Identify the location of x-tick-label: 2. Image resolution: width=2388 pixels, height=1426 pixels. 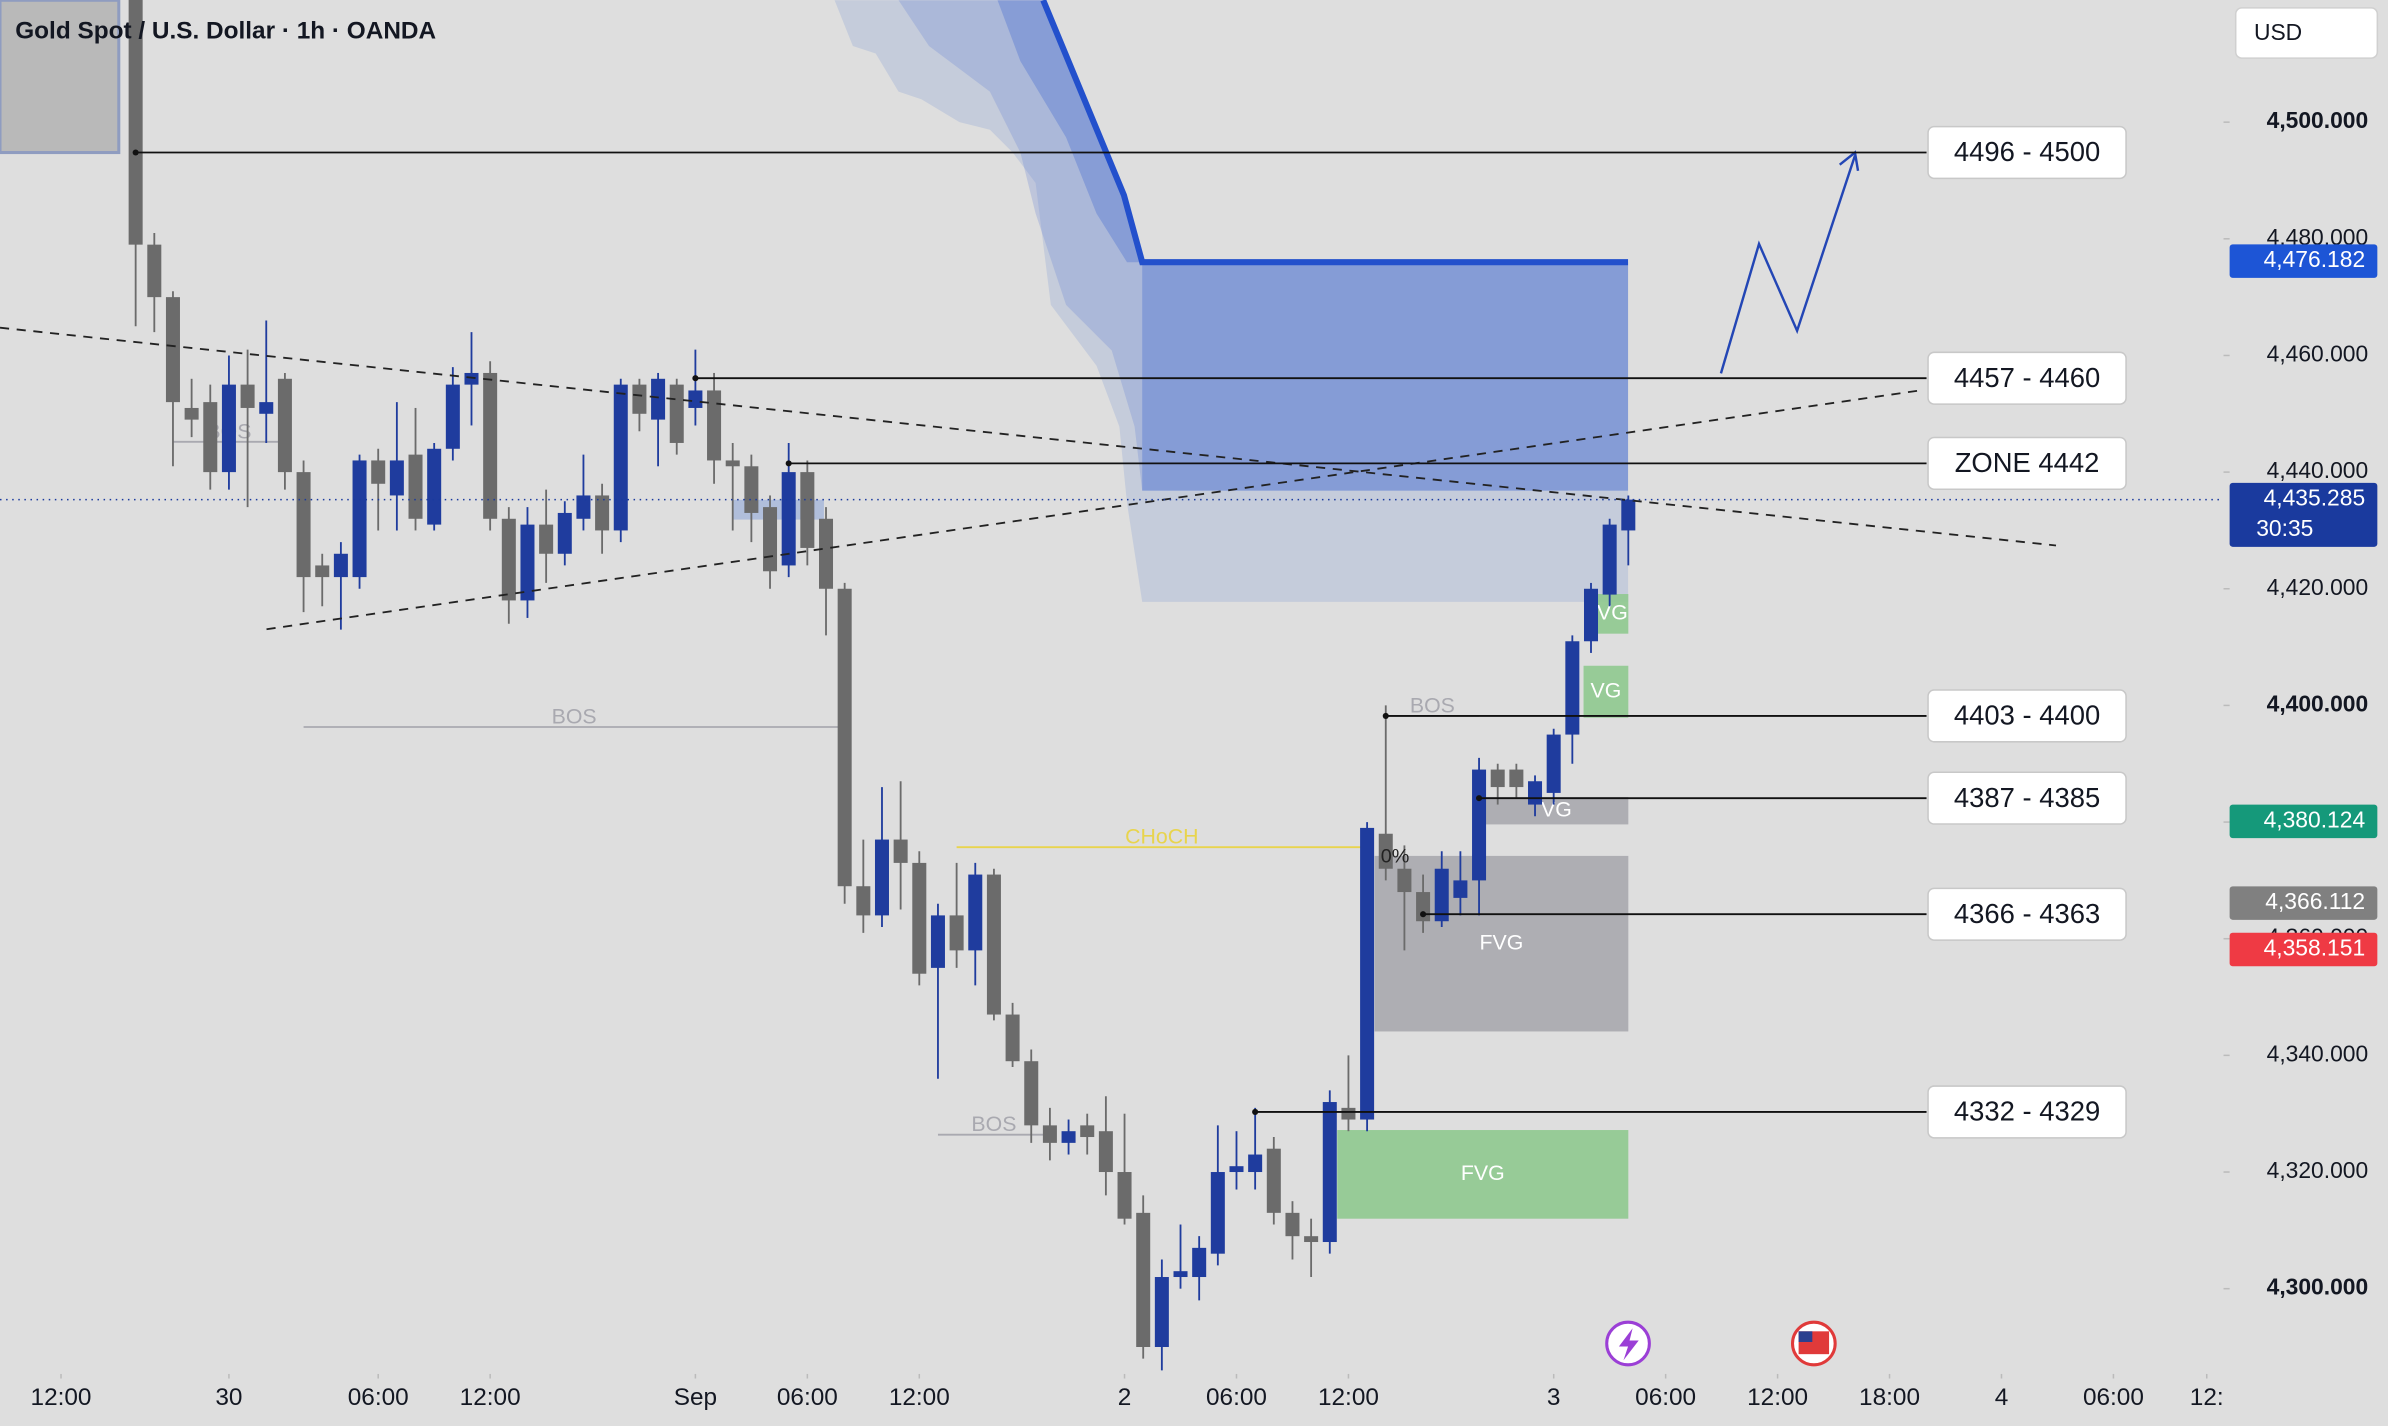
(1125, 1397).